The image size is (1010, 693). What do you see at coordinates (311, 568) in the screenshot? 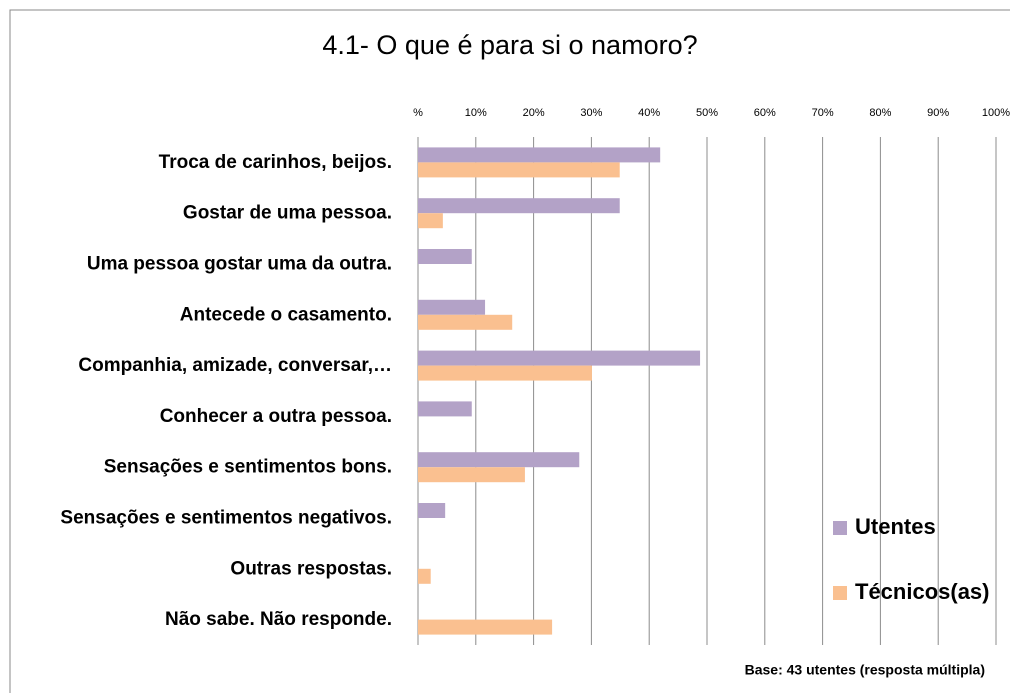
I see `category-label: Outras respostas.` at bounding box center [311, 568].